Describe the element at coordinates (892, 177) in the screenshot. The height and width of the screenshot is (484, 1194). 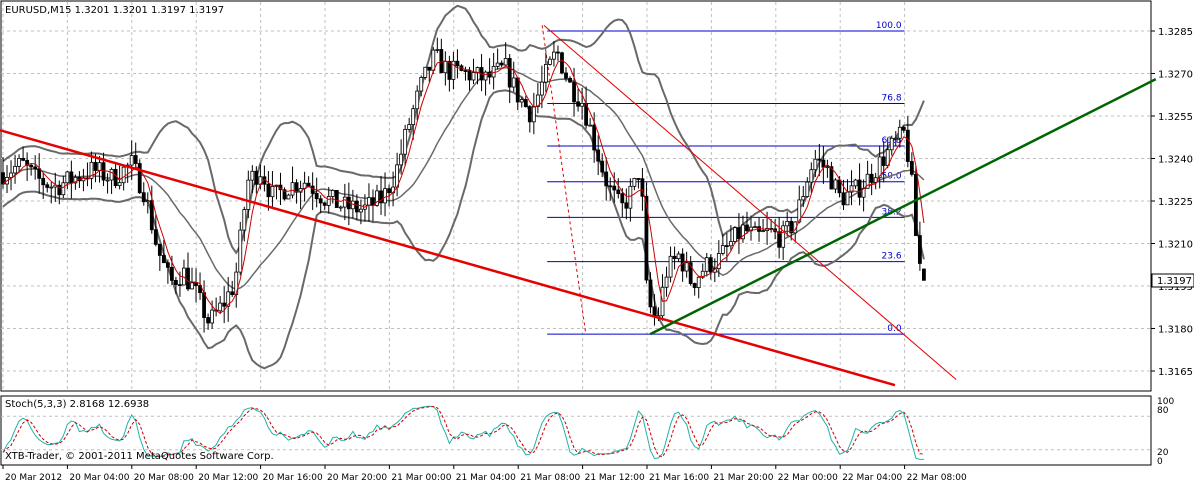
I see `fib-level-label: 50.0` at that location.